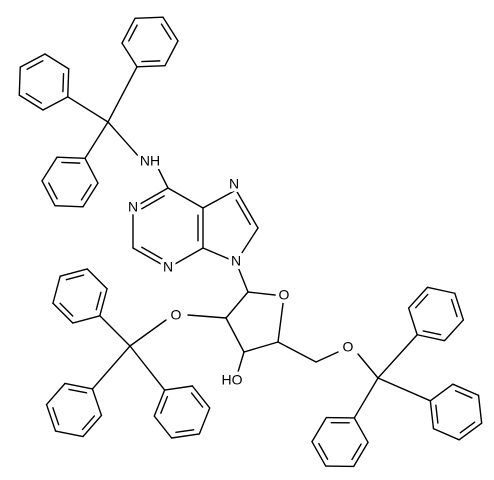 The width and height of the screenshot is (494, 480). What do you see at coordinates (150, 161) in the screenshot?
I see `atom-label: NH` at bounding box center [150, 161].